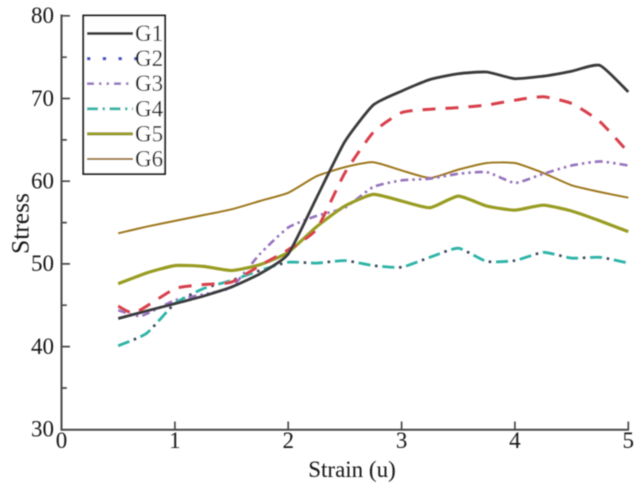 The height and width of the screenshot is (490, 637). I want to click on svg-text: 30, so click(42, 429).